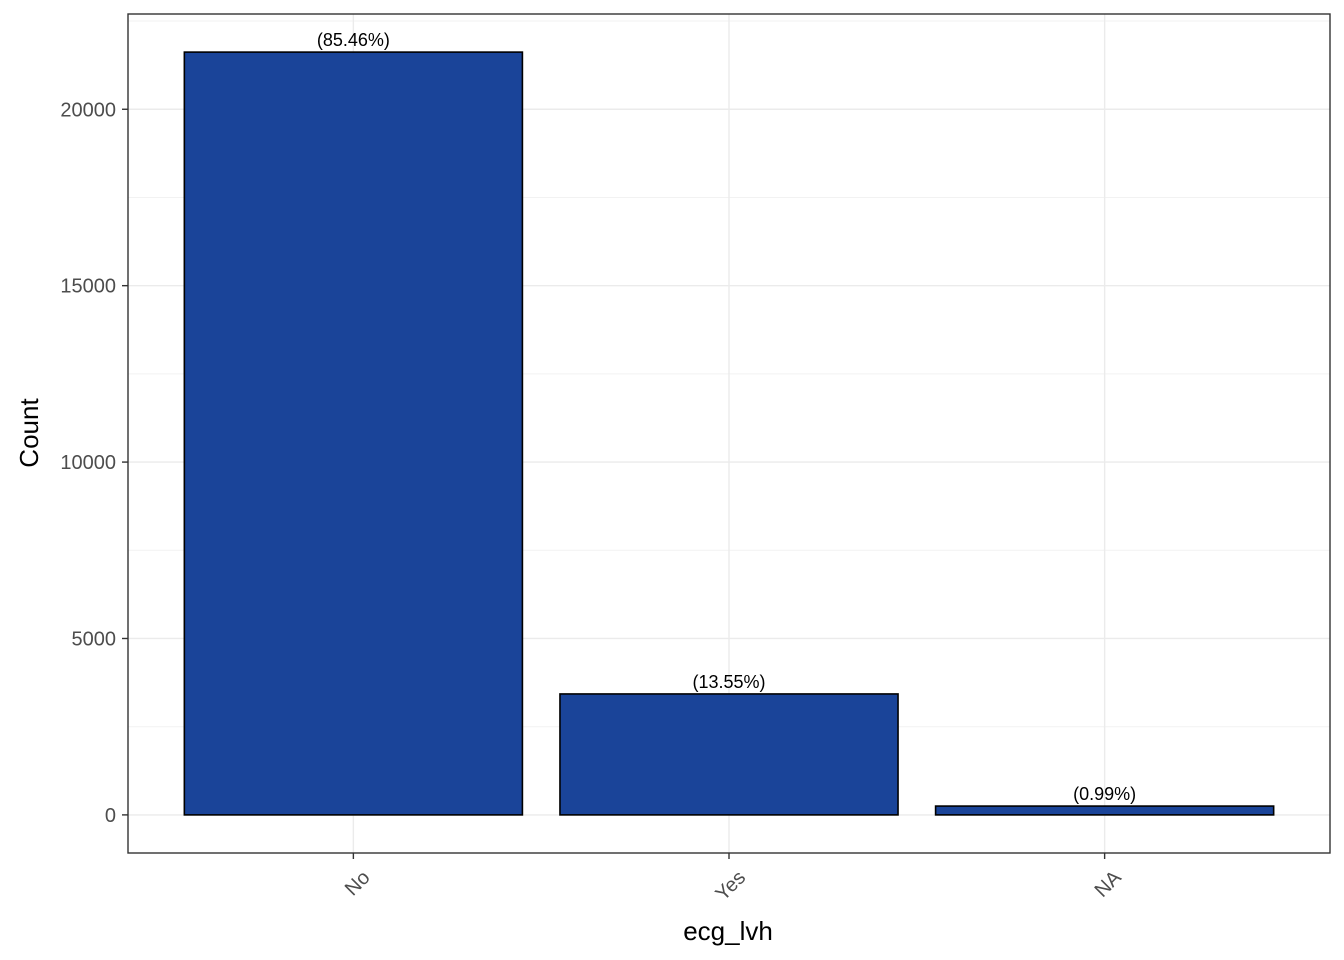  Describe the element at coordinates (94, 639) in the screenshot. I see `y-tick-label: 5000` at that location.